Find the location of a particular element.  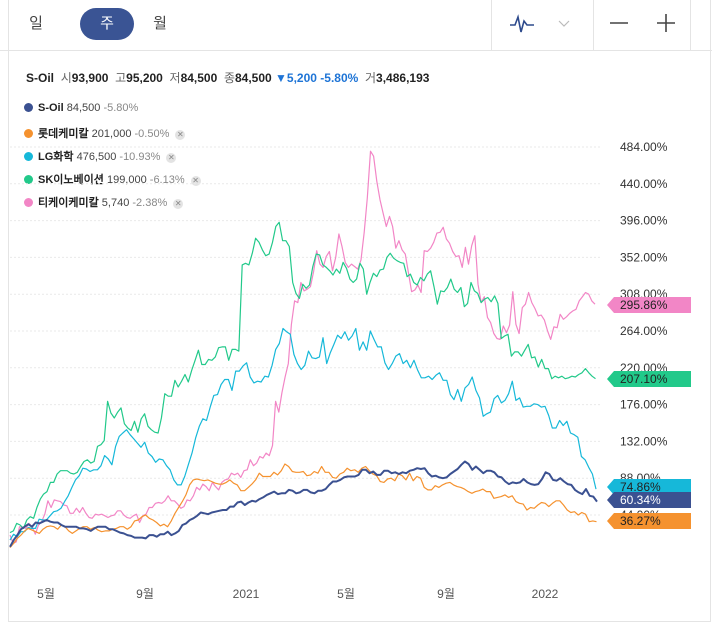

last-value-label: 207.10% is located at coordinates (644, 379).